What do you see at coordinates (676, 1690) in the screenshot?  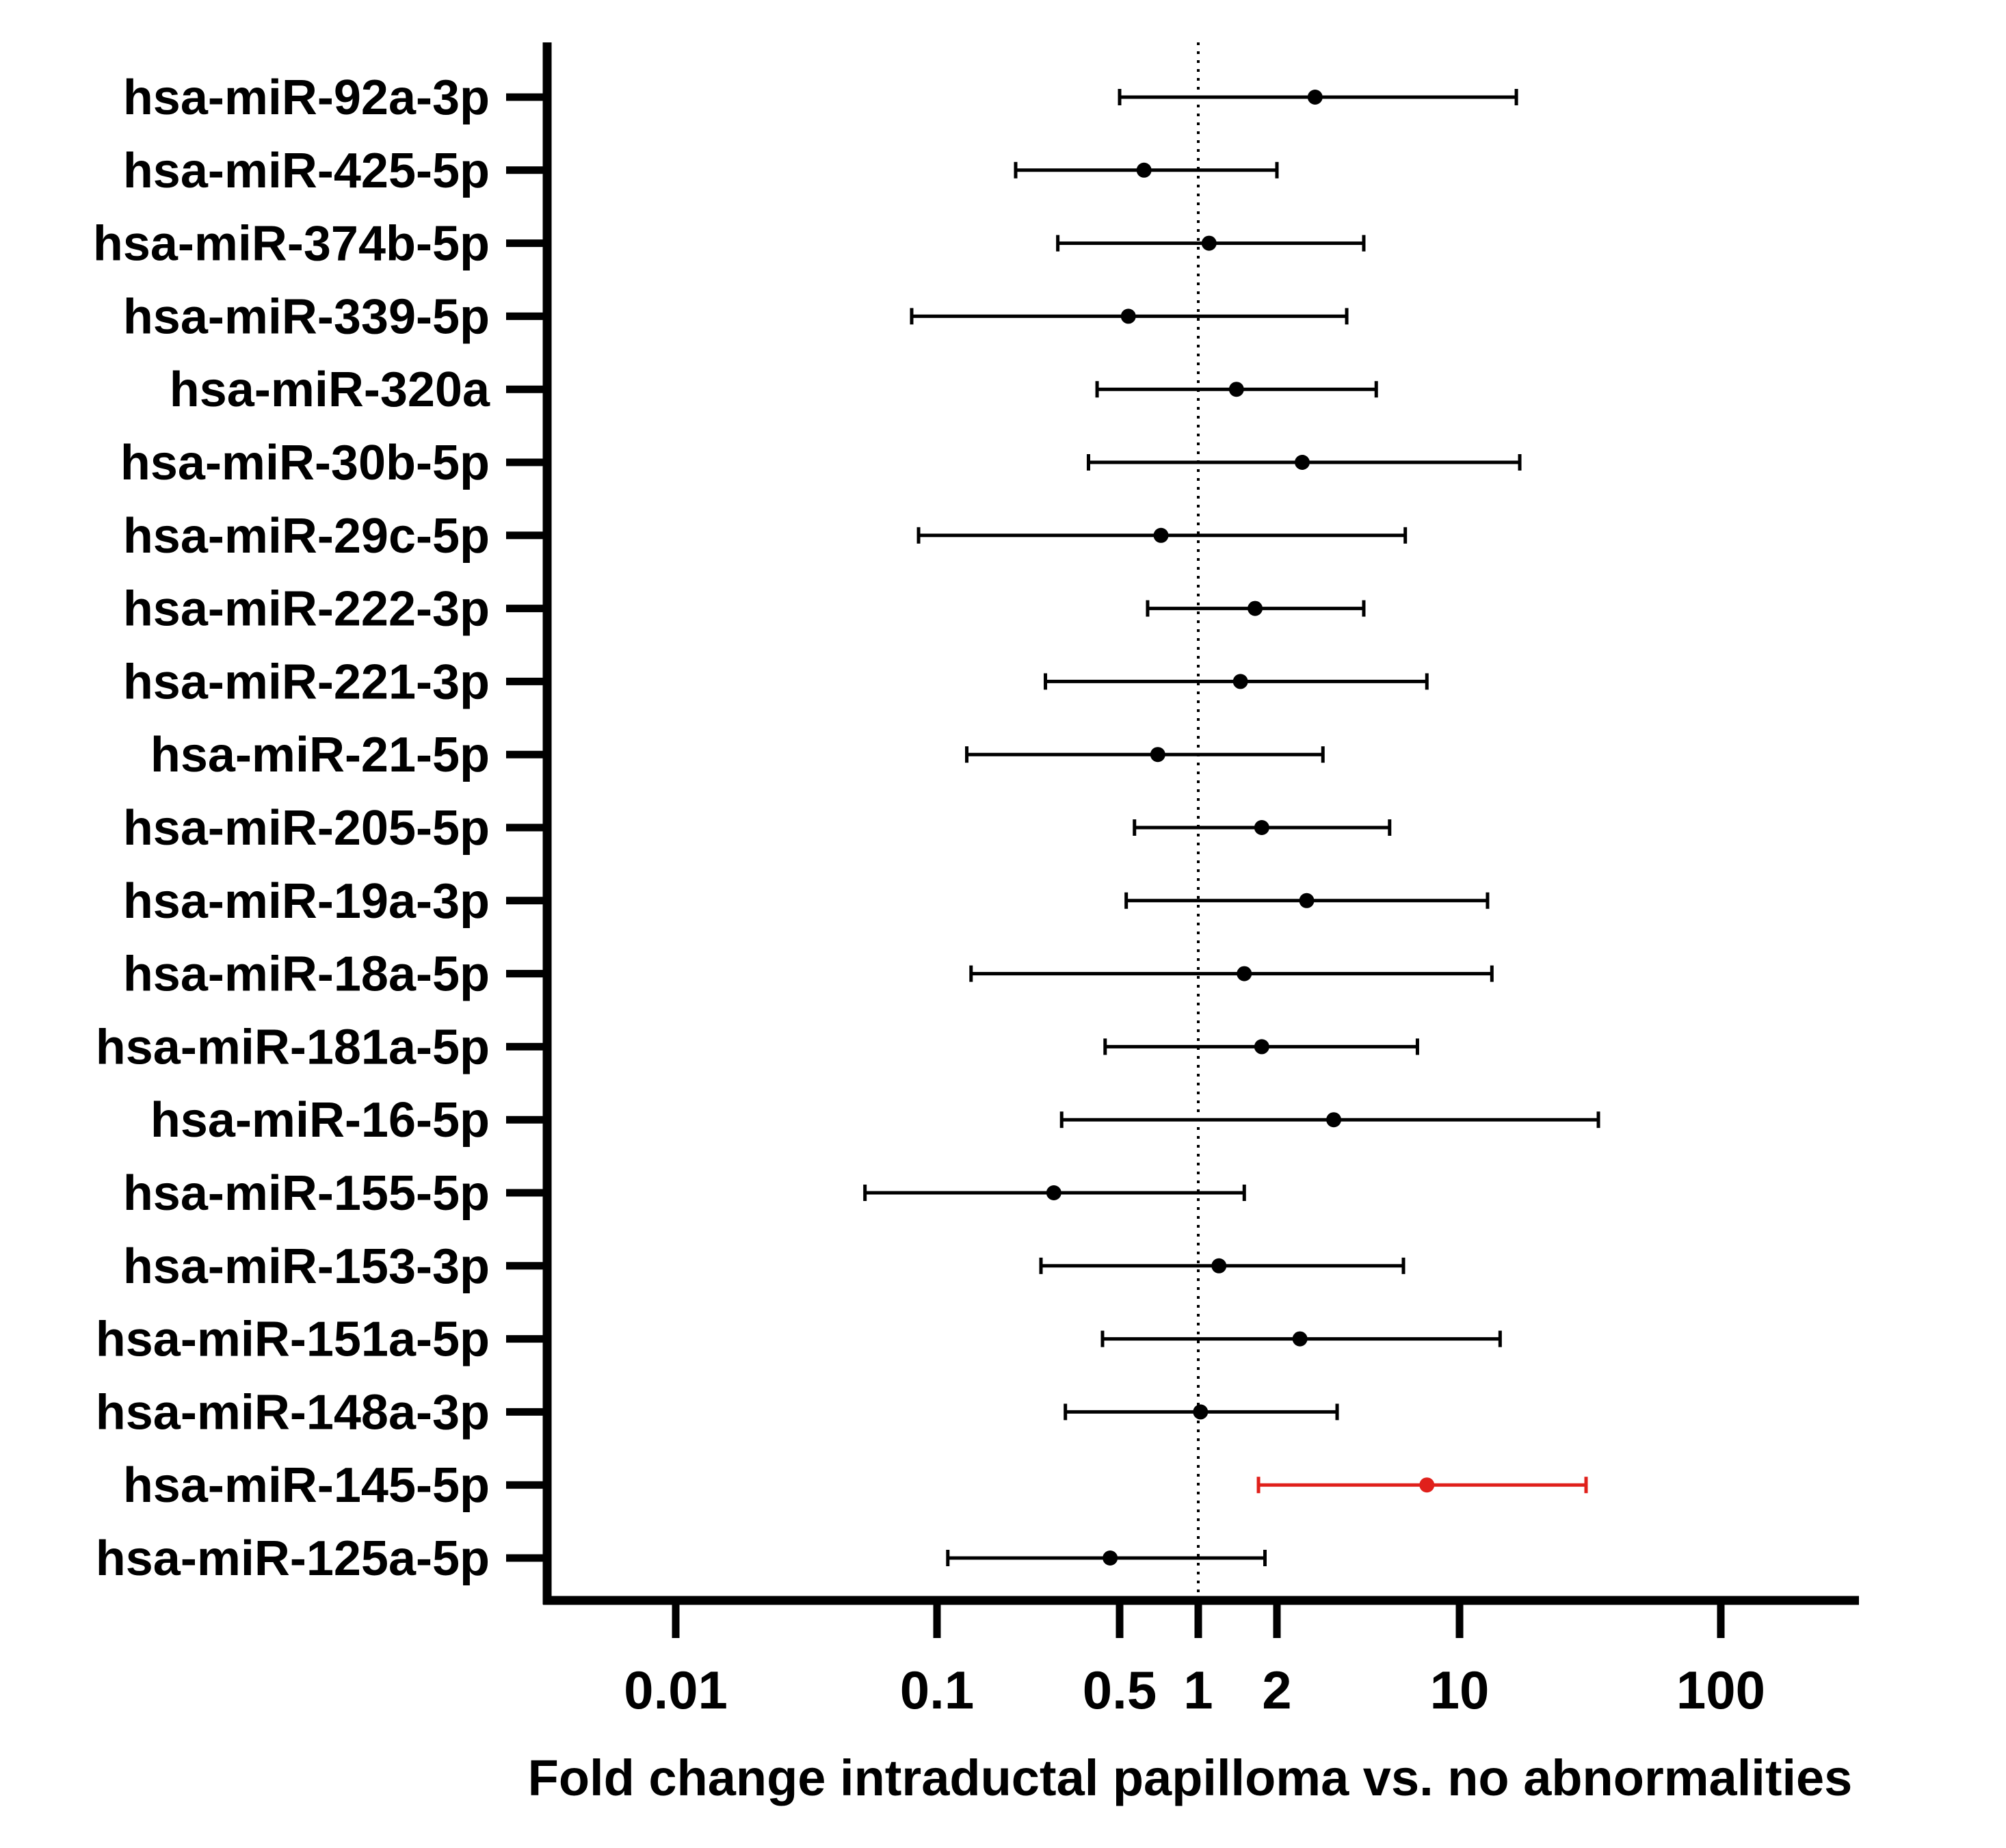 I see `x-tick-label: 0.01` at bounding box center [676, 1690].